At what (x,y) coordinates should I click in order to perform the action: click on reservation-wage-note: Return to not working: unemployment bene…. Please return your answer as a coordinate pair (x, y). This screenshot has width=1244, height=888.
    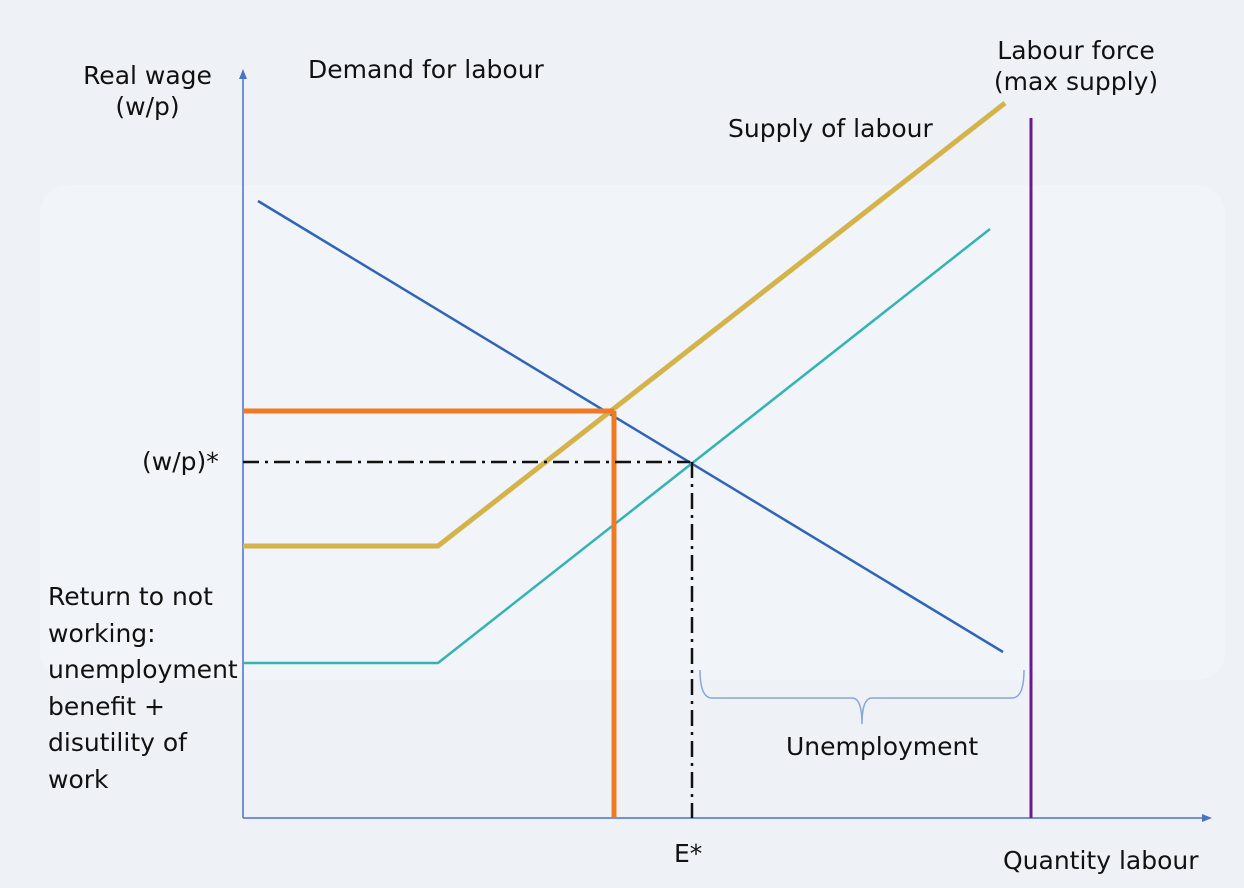
    Looking at the image, I should click on (143, 688).